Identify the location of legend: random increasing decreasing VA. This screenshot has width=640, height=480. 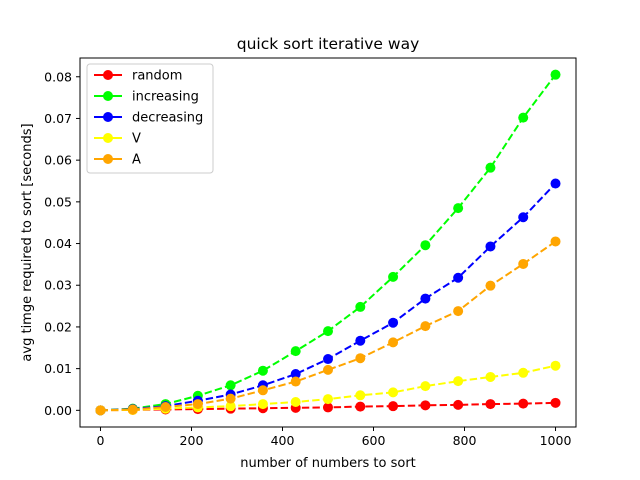
(150, 118).